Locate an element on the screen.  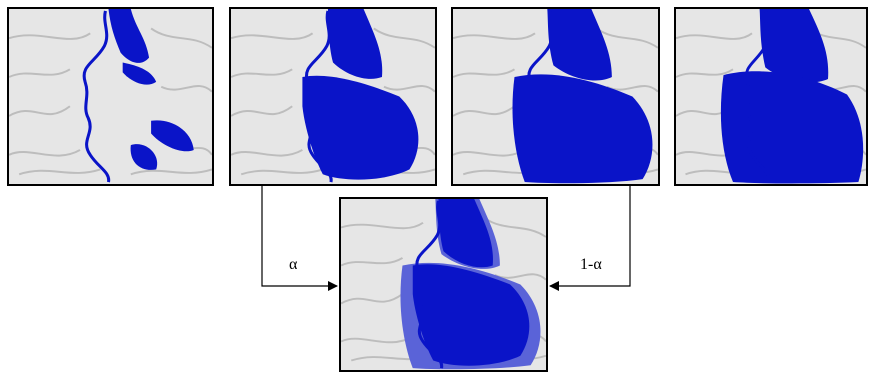
flood-stage-1-map is located at coordinates (110, 96).